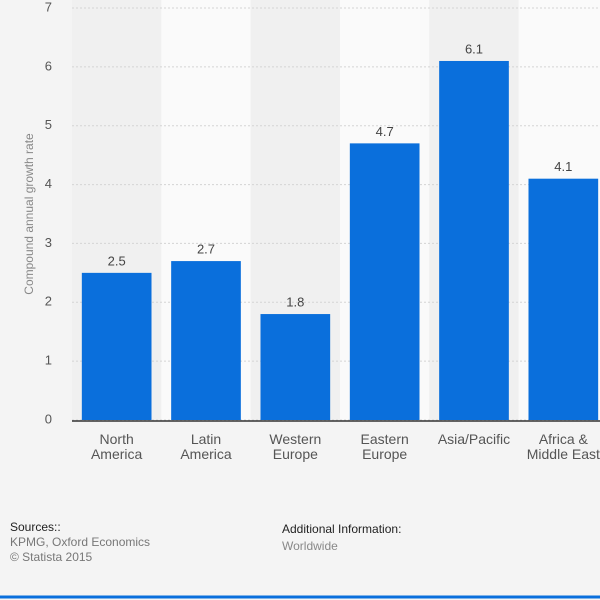 The width and height of the screenshot is (600, 600). Describe the element at coordinates (385, 131) in the screenshot. I see `value-label: 4.7` at that location.